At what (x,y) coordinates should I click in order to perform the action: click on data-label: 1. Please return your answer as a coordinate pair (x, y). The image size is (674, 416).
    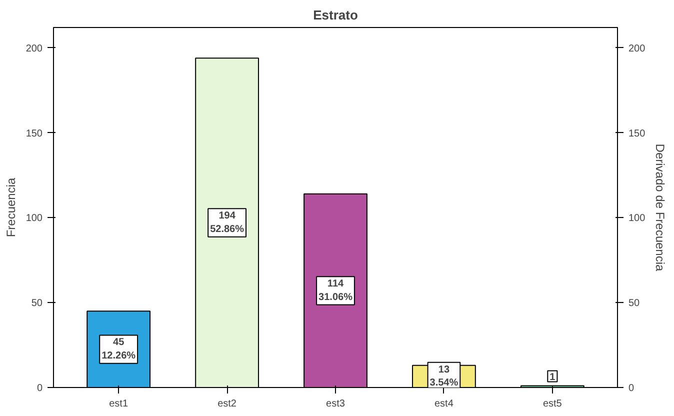
    Looking at the image, I should click on (553, 377).